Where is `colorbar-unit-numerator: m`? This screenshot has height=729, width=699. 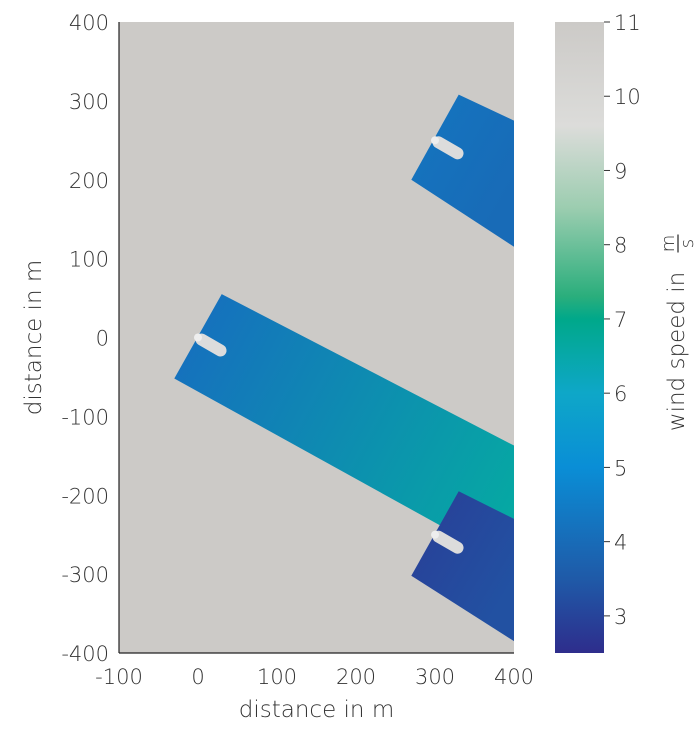
colorbar-unit-numerator: m is located at coordinates (668, 244).